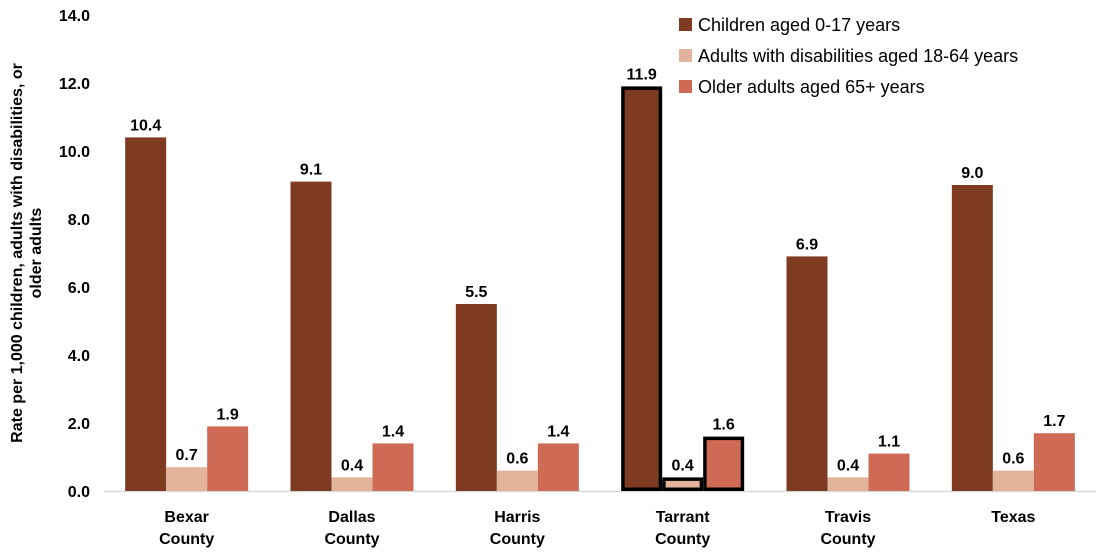 The width and height of the screenshot is (1098, 552). Describe the element at coordinates (1054, 421) in the screenshot. I see `data-label: 1.7` at that location.